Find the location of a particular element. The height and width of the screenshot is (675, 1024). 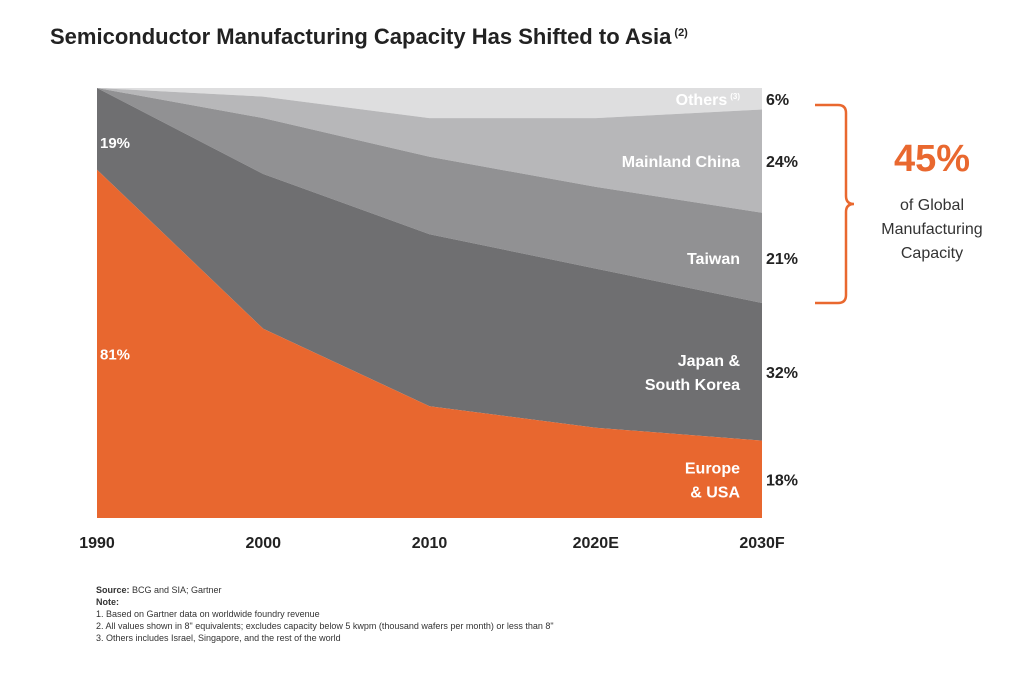

callout-value: 45% is located at coordinates (932, 159).